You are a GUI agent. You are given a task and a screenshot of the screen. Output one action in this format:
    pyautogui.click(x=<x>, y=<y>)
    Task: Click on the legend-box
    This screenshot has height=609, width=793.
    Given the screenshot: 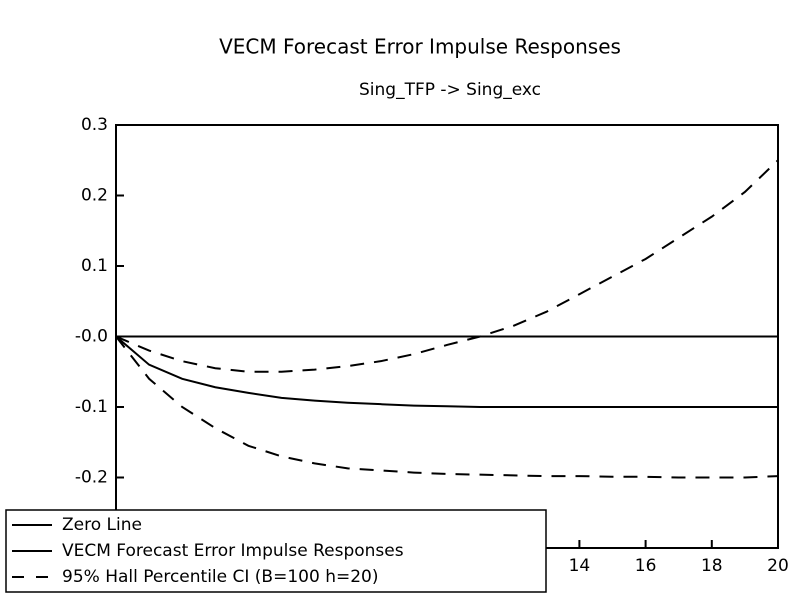 What is the action you would take?
    pyautogui.click(x=276, y=551)
    